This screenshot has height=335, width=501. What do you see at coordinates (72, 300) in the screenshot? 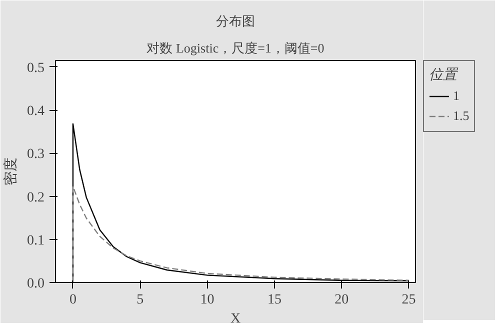
I see `x-tick-label: 0` at bounding box center [72, 300].